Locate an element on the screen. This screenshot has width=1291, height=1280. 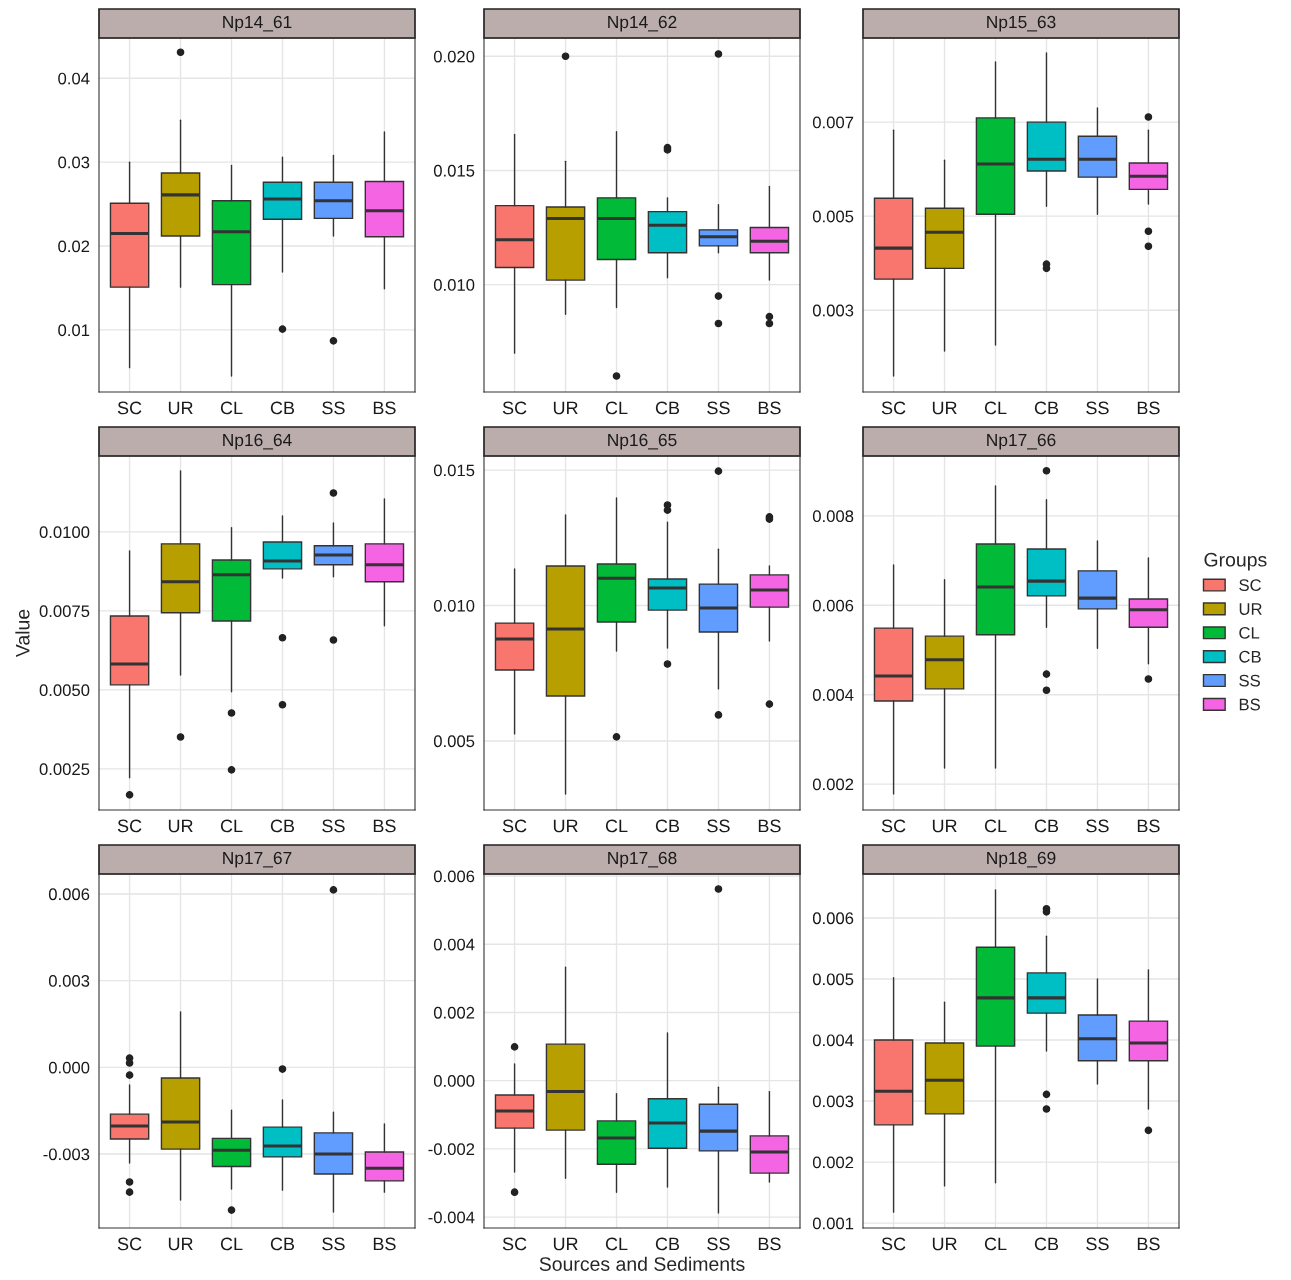
y-tick-label: 0.02 is located at coordinates (74, 246).